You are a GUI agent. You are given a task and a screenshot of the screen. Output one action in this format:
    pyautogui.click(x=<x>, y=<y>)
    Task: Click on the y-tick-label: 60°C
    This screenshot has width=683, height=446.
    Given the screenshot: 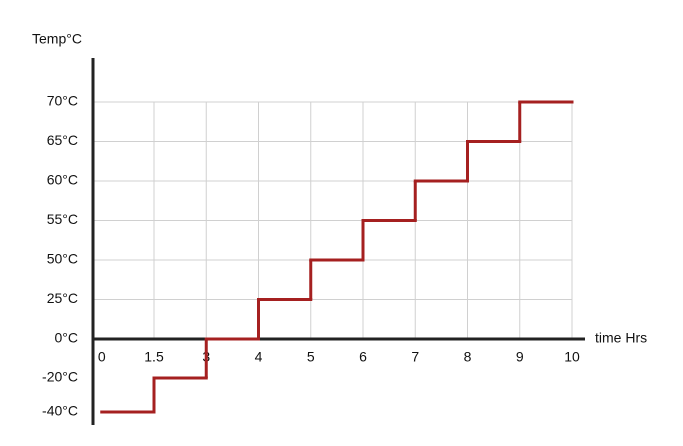 What is the action you would take?
    pyautogui.click(x=62, y=180)
    